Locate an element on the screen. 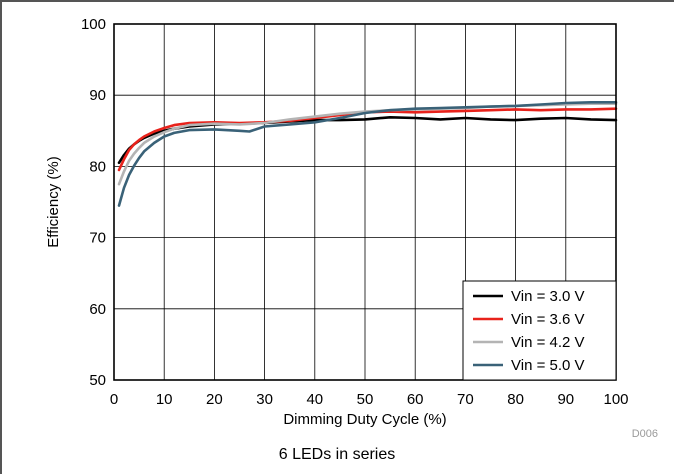  x-tick-label: 20 is located at coordinates (214, 399).